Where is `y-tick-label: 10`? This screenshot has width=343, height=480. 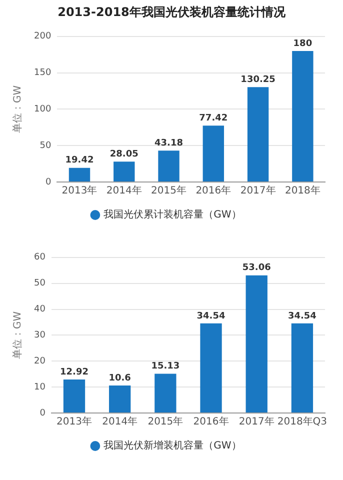
y-tick-label: 10 is located at coordinates (40, 387).